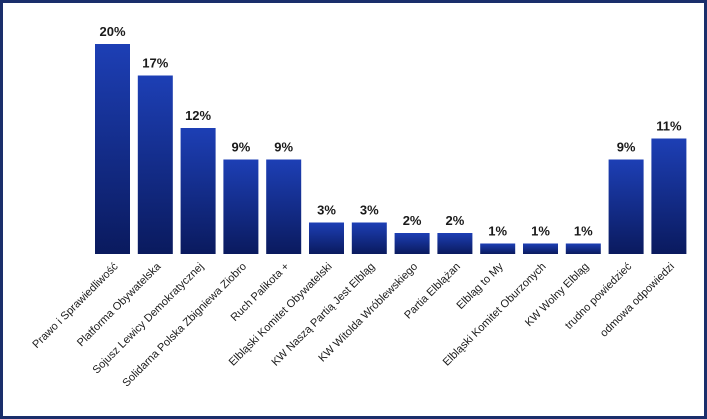 The height and width of the screenshot is (419, 707). Describe the element at coordinates (119, 304) in the screenshot. I see `category-label: Platforma Obywatelska` at that location.